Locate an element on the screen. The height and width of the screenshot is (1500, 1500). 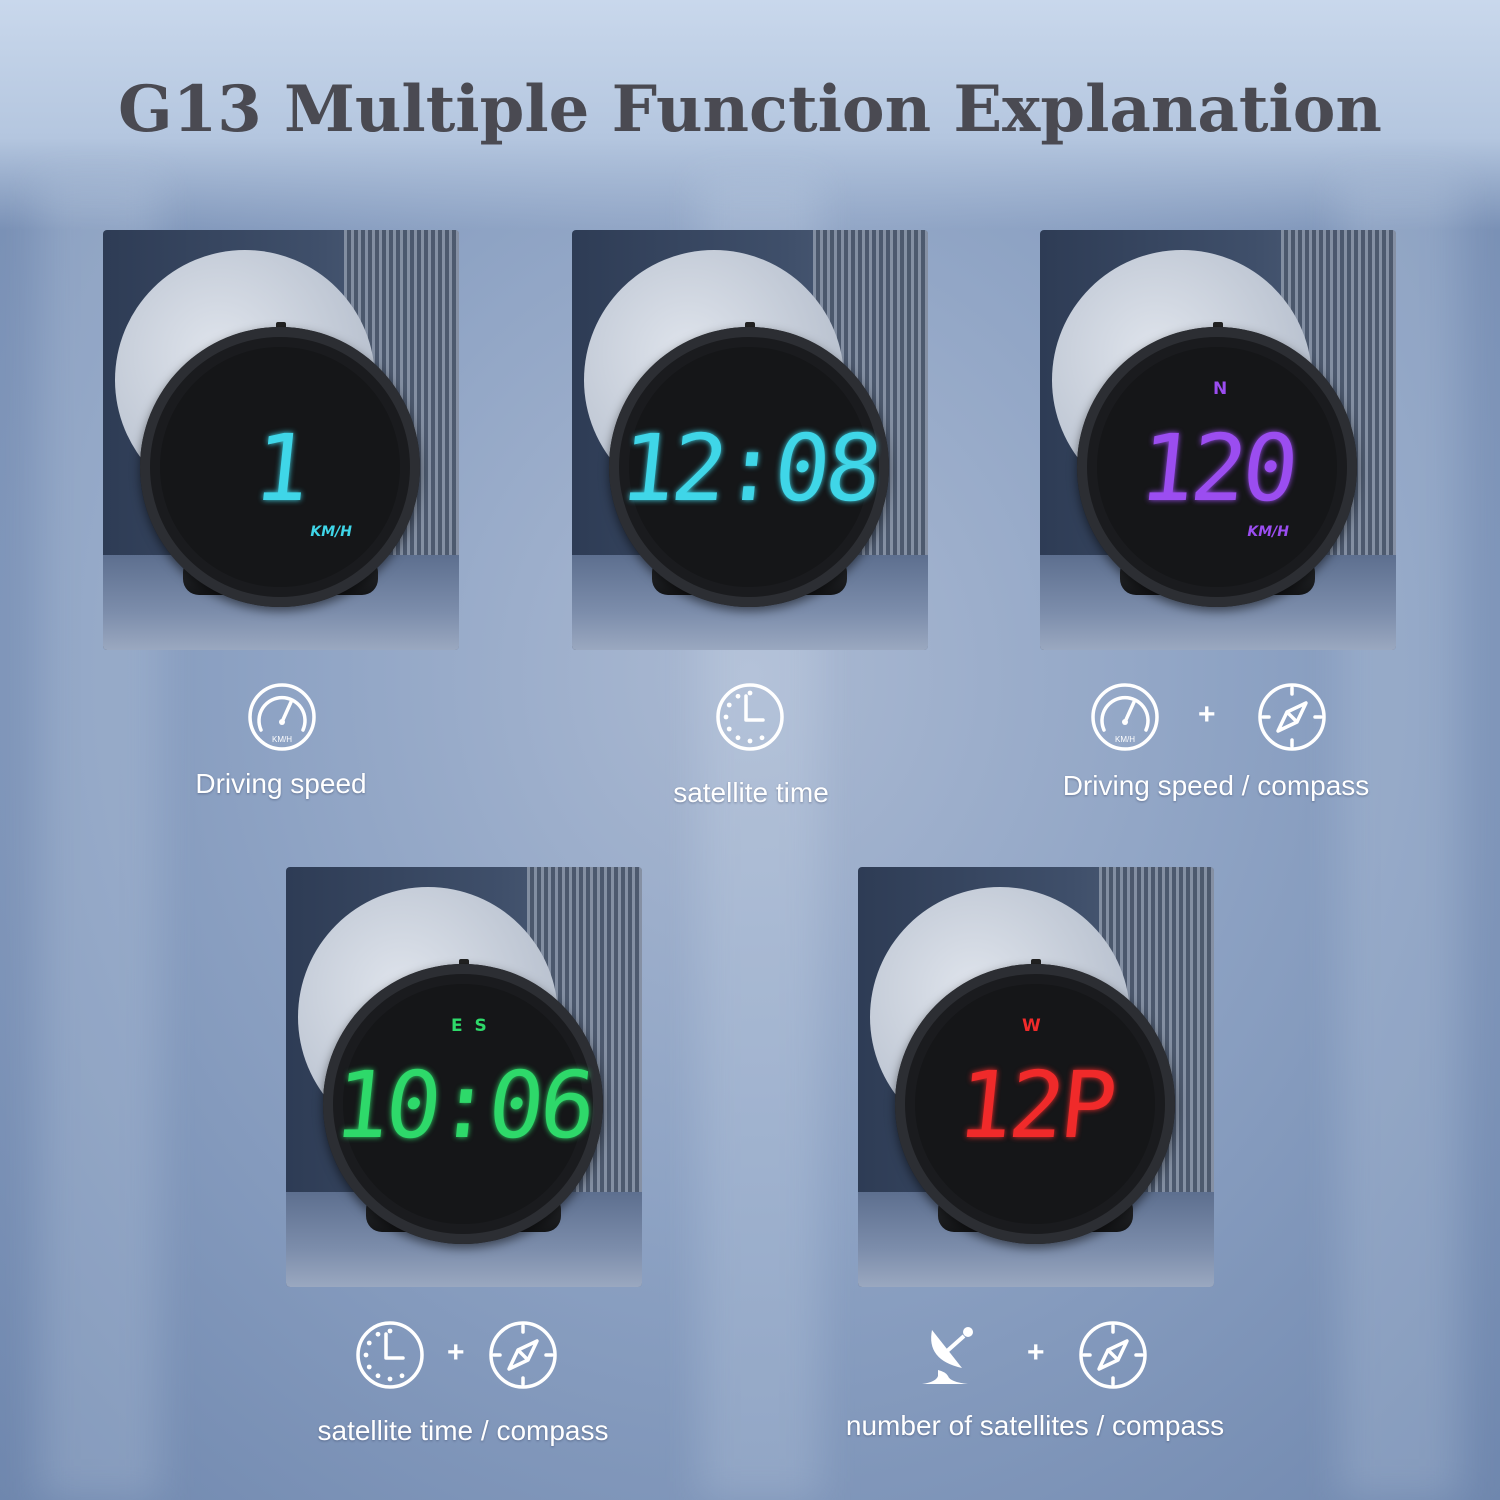
product-photo-card: 12:08 is located at coordinates (750, 440).